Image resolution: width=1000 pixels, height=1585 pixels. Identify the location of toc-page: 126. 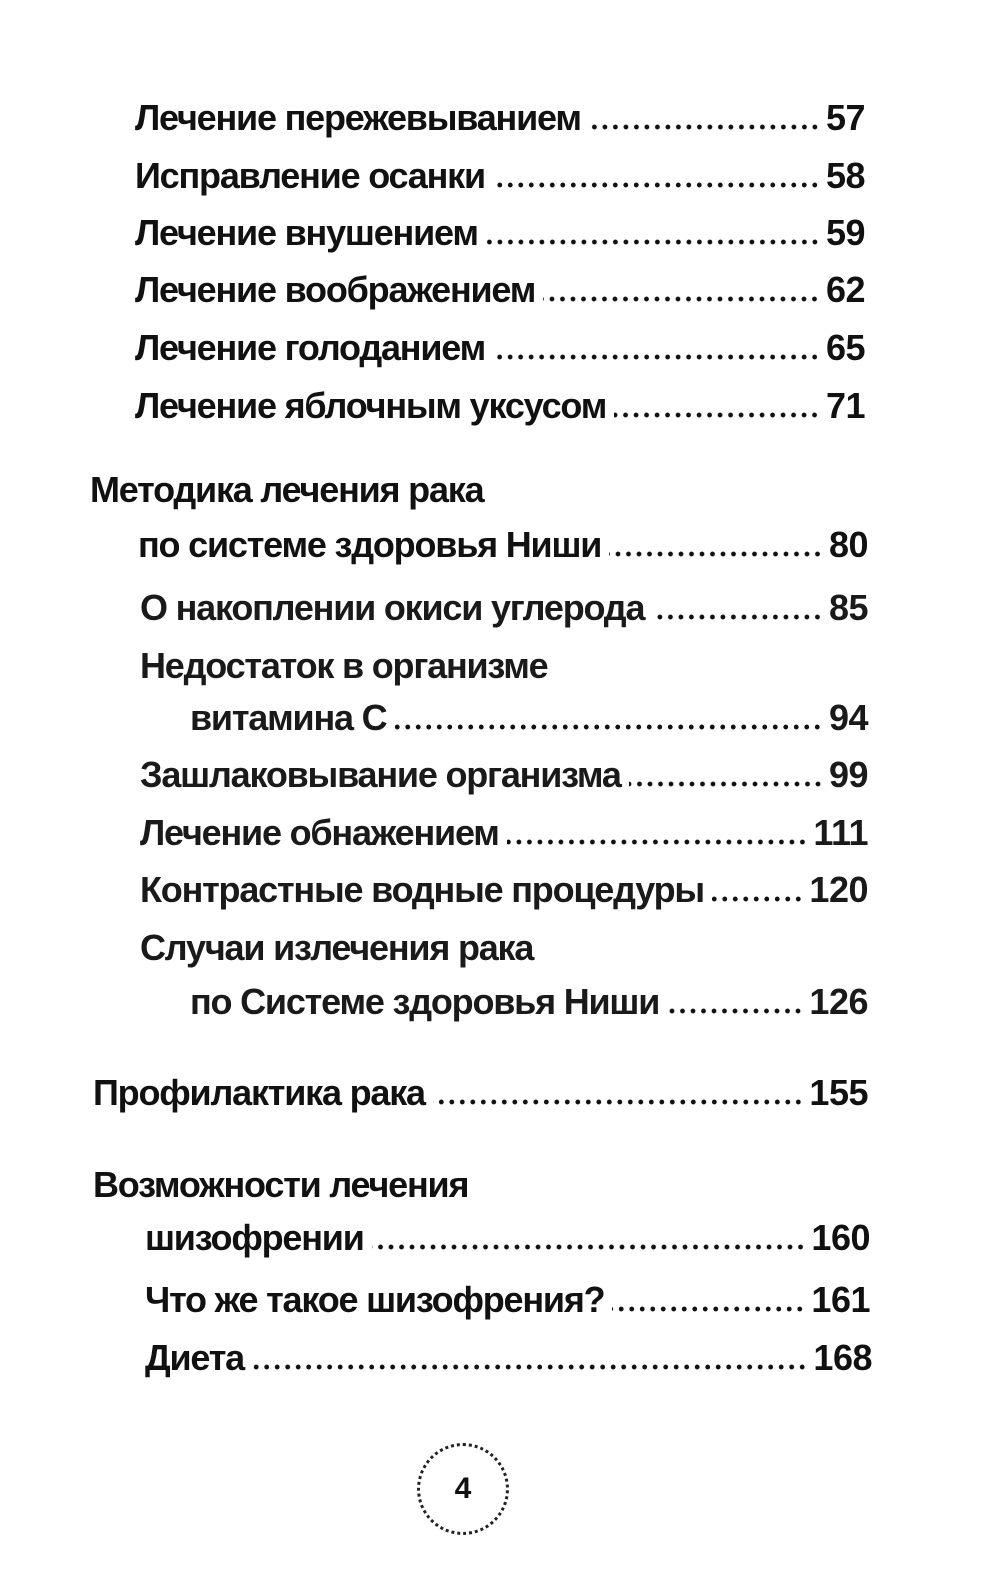
(838, 1001).